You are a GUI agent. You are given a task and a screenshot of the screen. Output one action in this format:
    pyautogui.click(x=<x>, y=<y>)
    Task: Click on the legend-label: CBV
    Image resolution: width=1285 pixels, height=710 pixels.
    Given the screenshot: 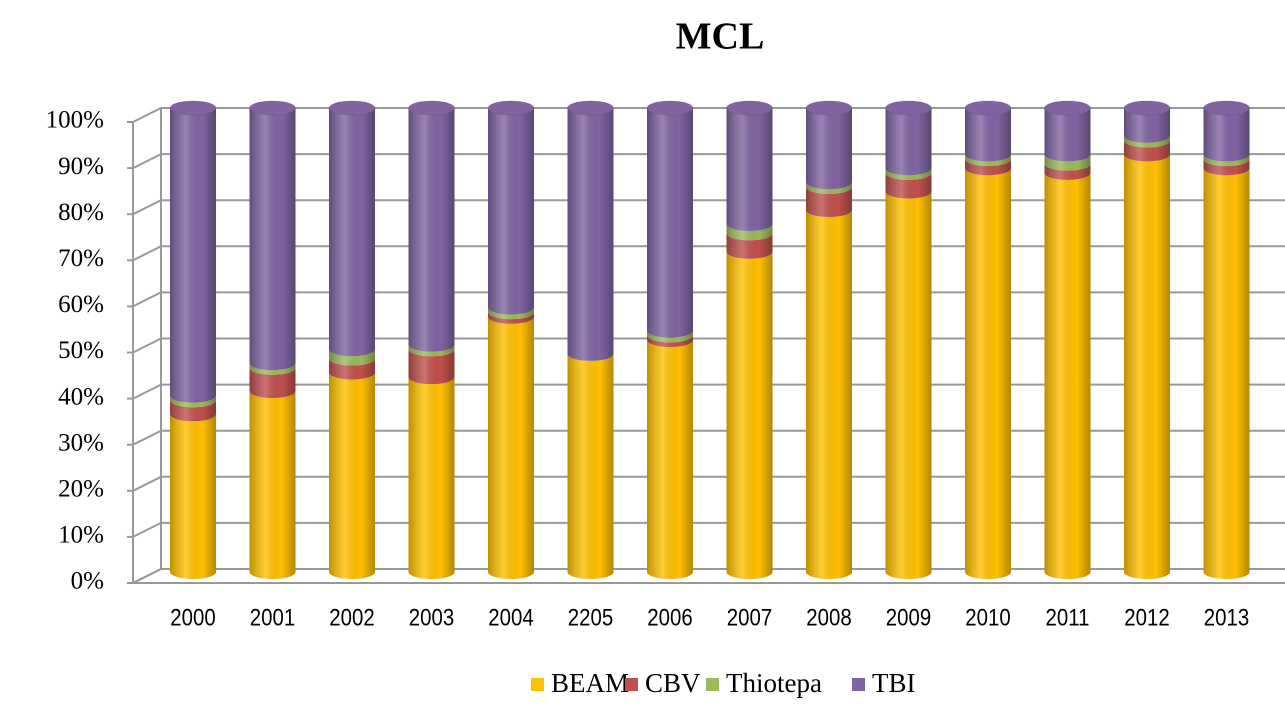 What is the action you would take?
    pyautogui.click(x=673, y=683)
    